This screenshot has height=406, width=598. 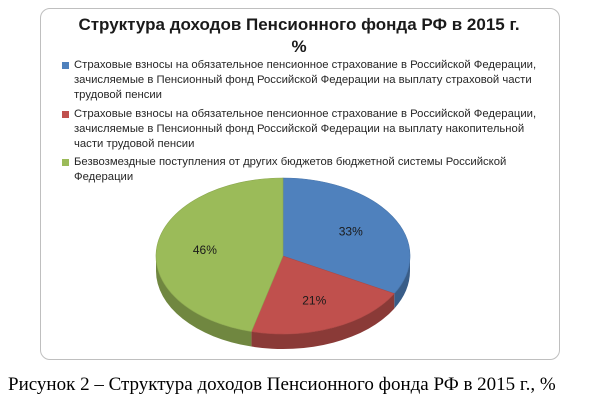 What do you see at coordinates (314, 300) in the screenshot?
I see `pie-slice-label: 21%` at bounding box center [314, 300].